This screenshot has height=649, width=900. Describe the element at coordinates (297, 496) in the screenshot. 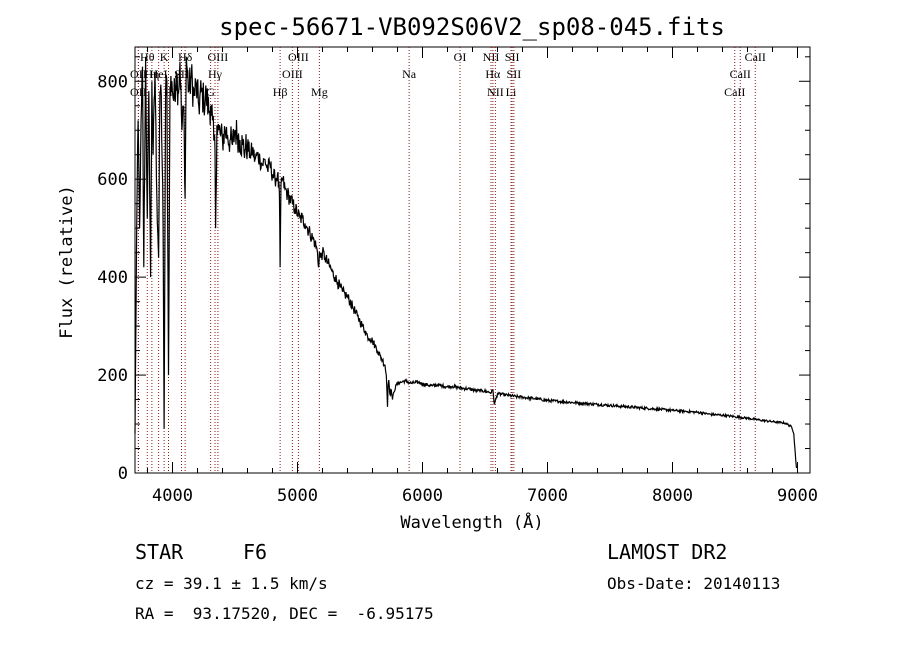

I see `x-tick-label: 5000` at that location.